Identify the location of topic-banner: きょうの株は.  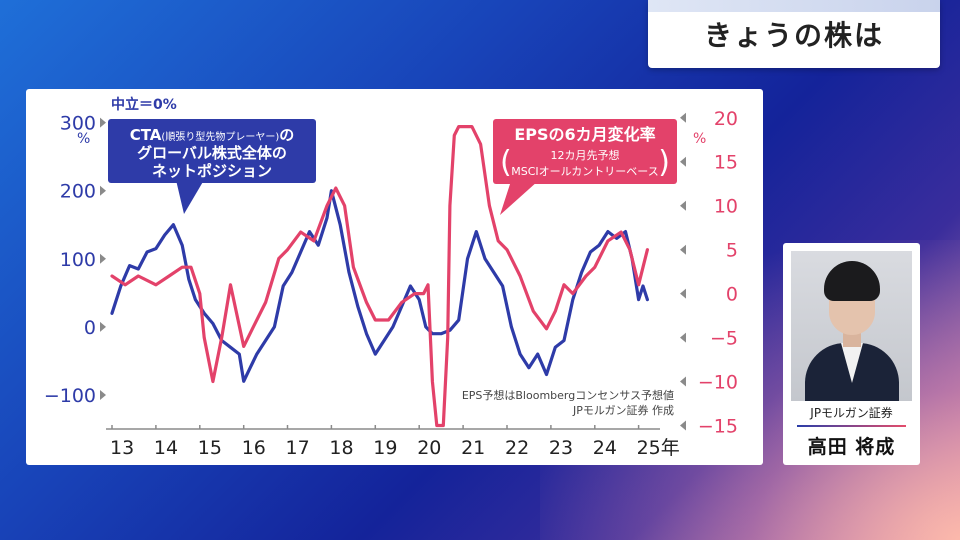
(794, 34).